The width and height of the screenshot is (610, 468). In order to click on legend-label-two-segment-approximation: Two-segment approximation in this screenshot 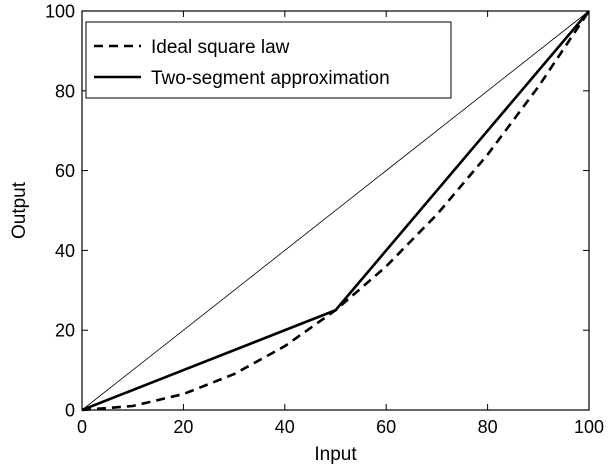, I will do `click(270, 78)`.